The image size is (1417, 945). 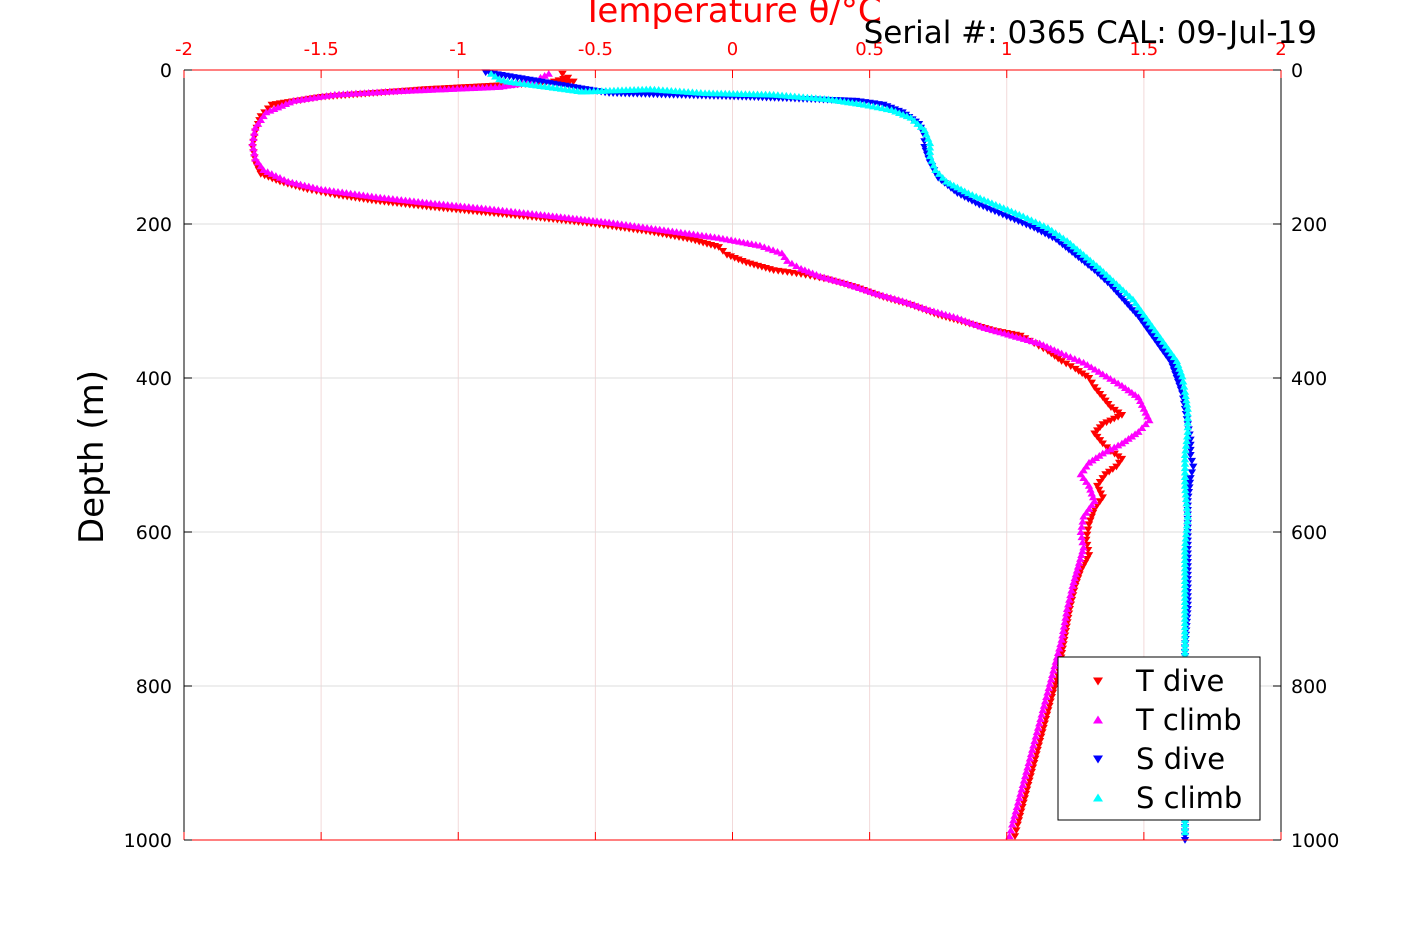 What do you see at coordinates (321, 49) in the screenshot?
I see `x-tick-label: -1.5` at bounding box center [321, 49].